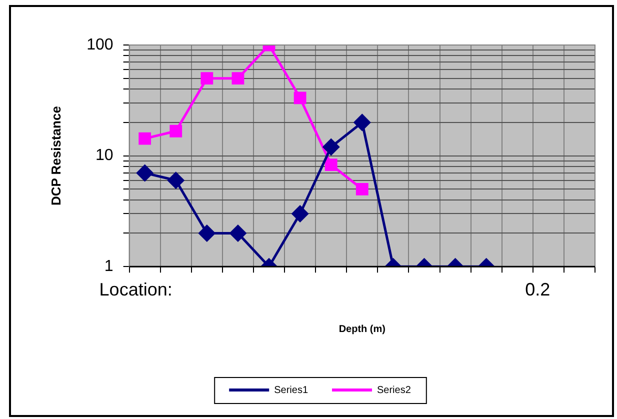  Describe the element at coordinates (362, 329) in the screenshot. I see `x-axis-title: Depth (m)` at that location.